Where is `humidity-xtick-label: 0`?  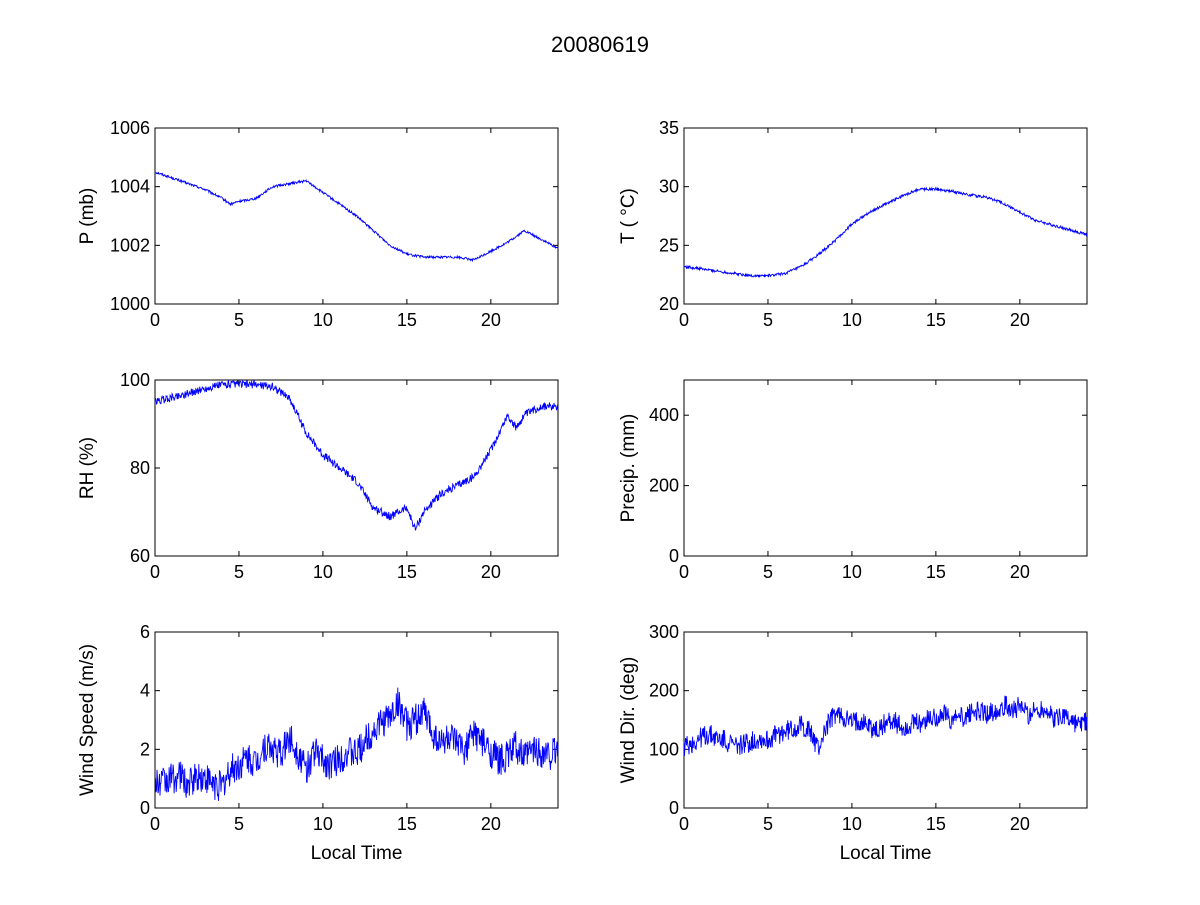
humidity-xtick-label: 0 is located at coordinates (155, 572).